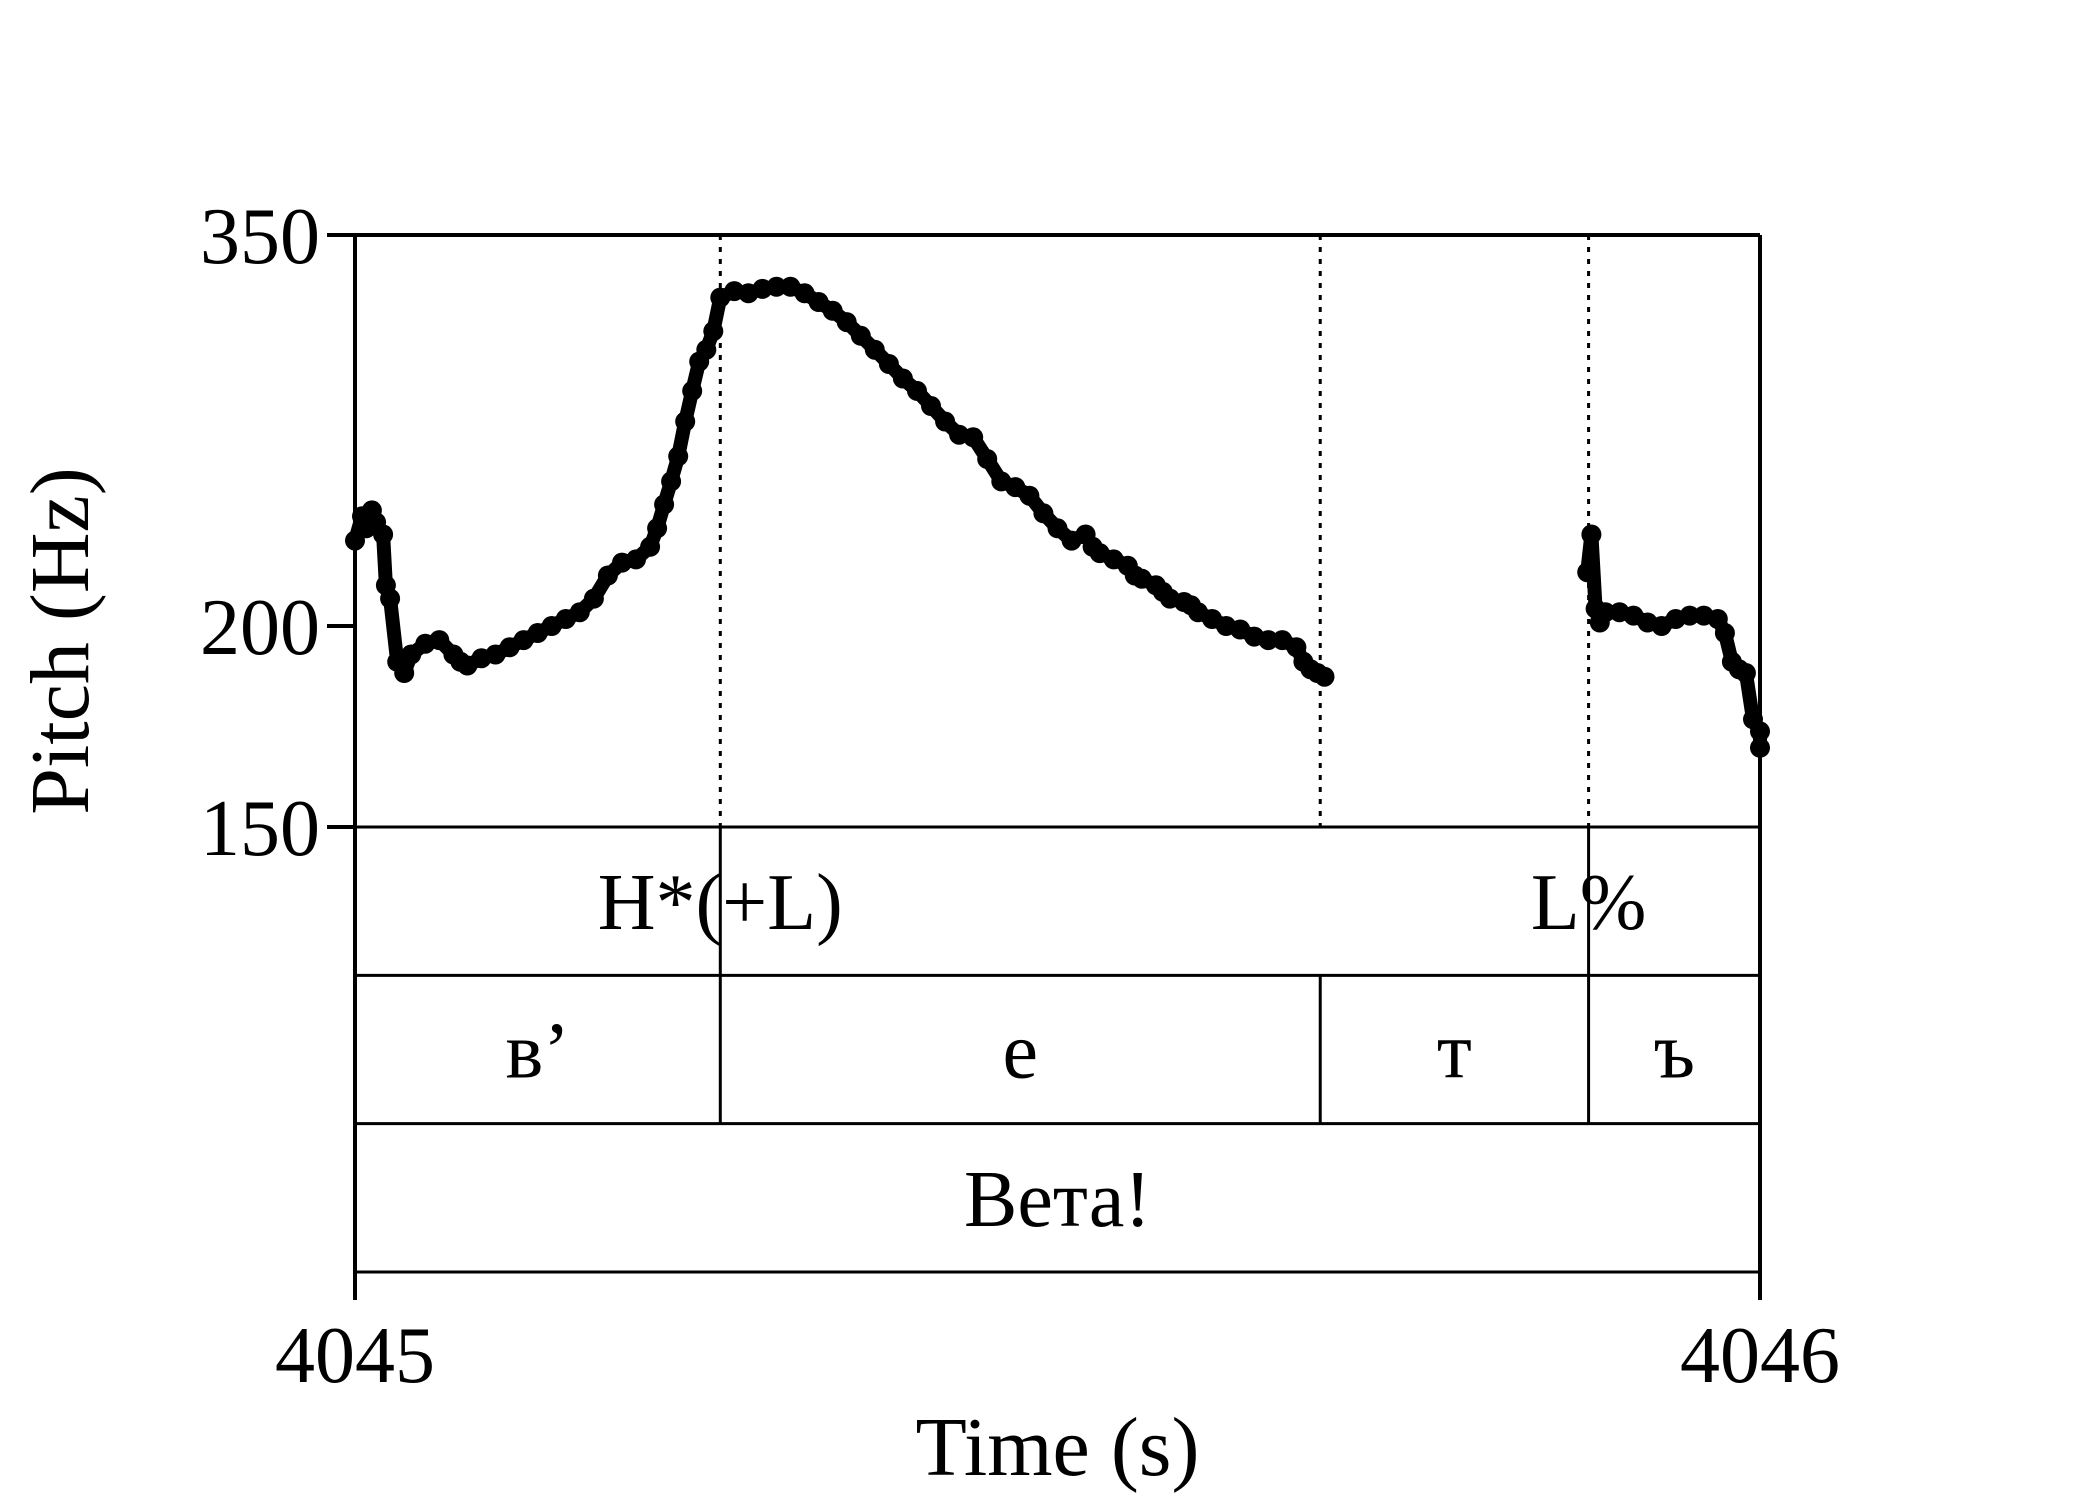  Describe the element at coordinates (1674, 1052) in the screenshot. I see `phoneme-label: ъ` at that location.